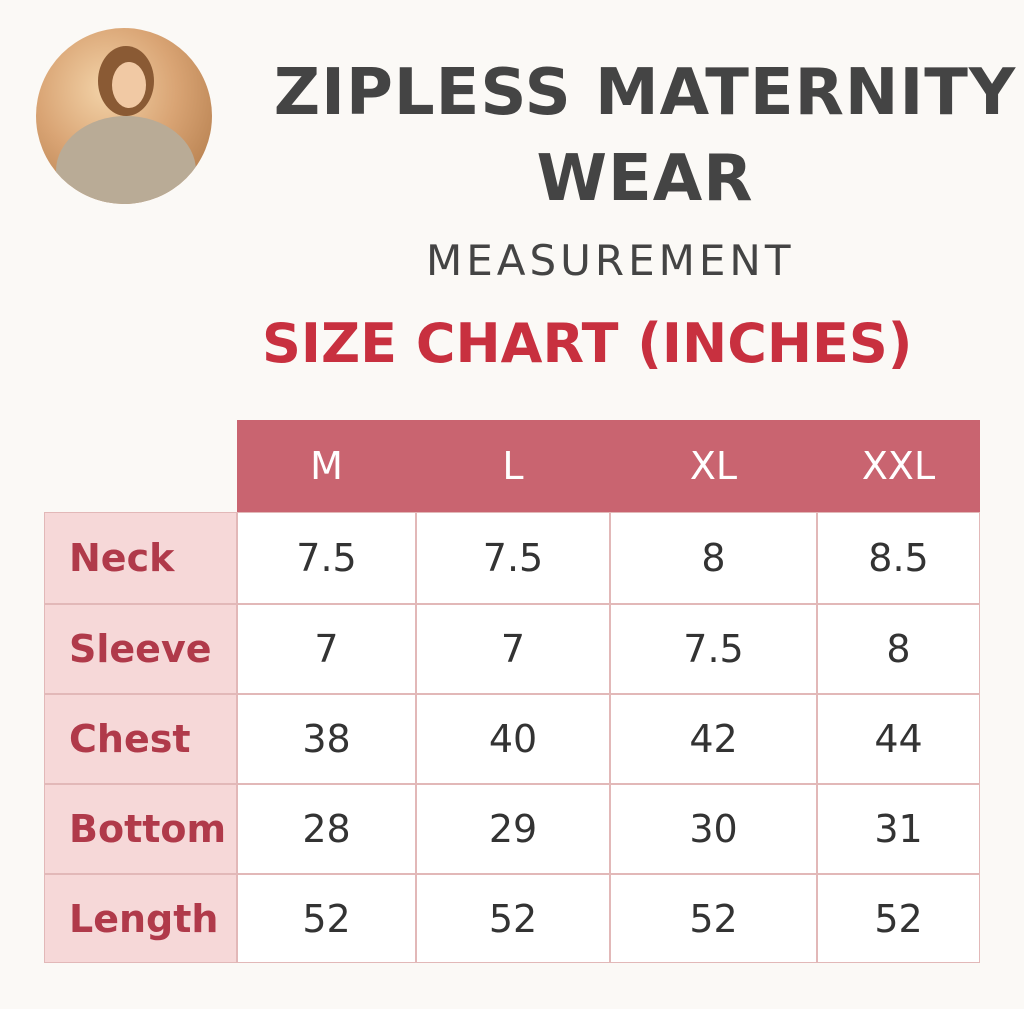 This screenshot has width=1024, height=1009. What do you see at coordinates (898, 739) in the screenshot?
I see `table-cell: 44` at bounding box center [898, 739].